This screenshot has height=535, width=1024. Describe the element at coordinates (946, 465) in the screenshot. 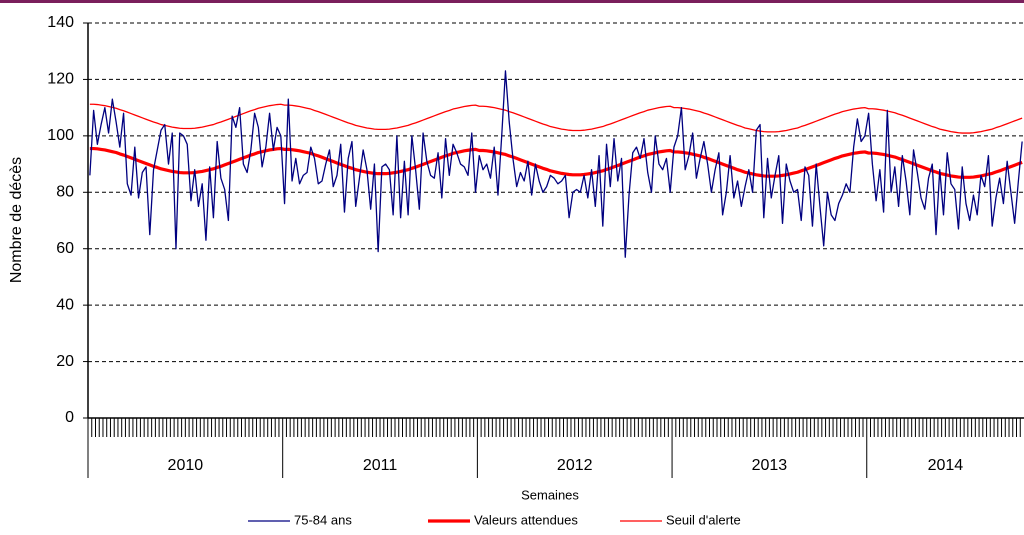

I see `year-label: 2014` at that location.